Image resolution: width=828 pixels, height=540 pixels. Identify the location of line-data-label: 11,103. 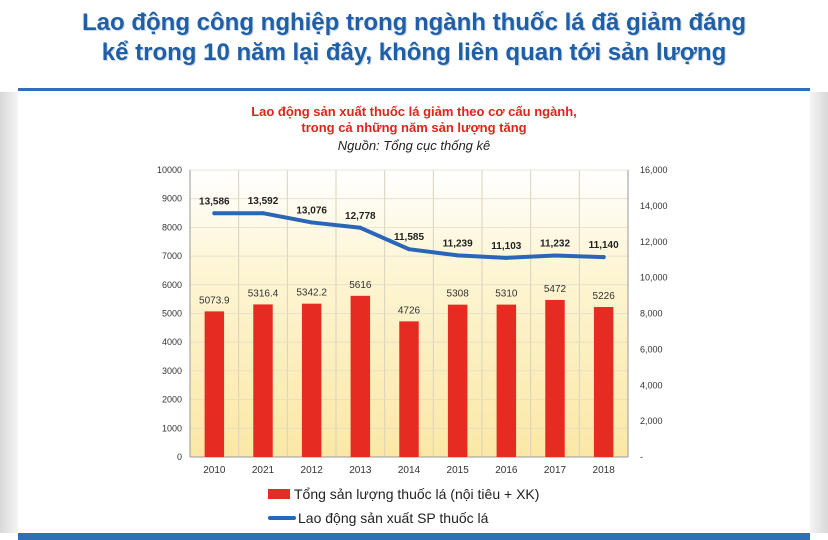
(506, 246).